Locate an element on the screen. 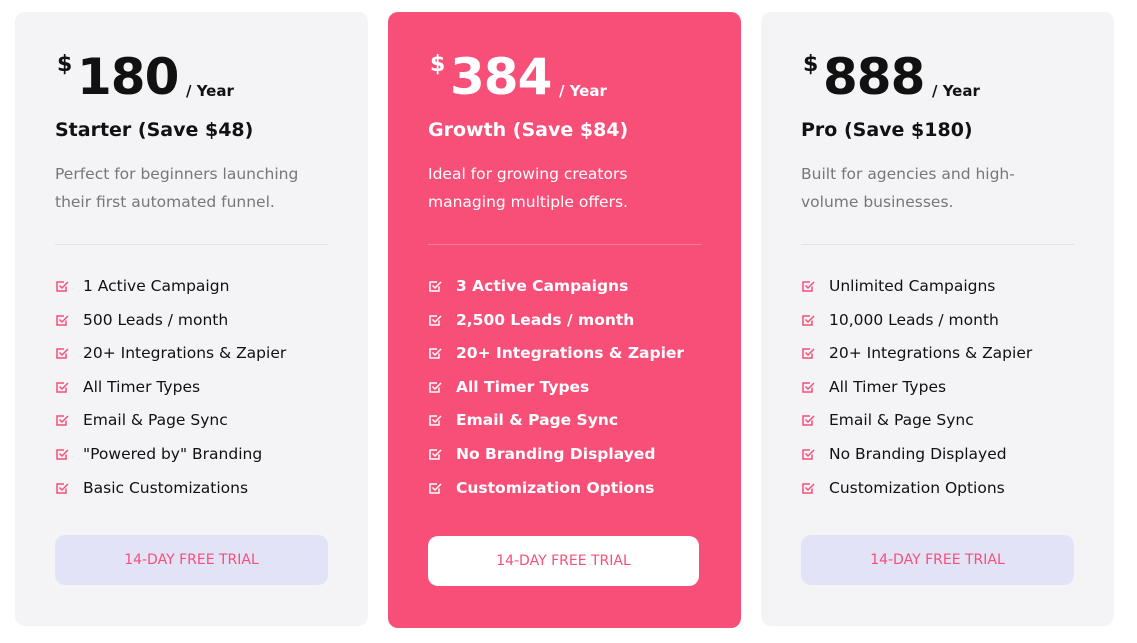 The height and width of the screenshot is (643, 1137). plan-name: Pro (Save $180) is located at coordinates (887, 130).